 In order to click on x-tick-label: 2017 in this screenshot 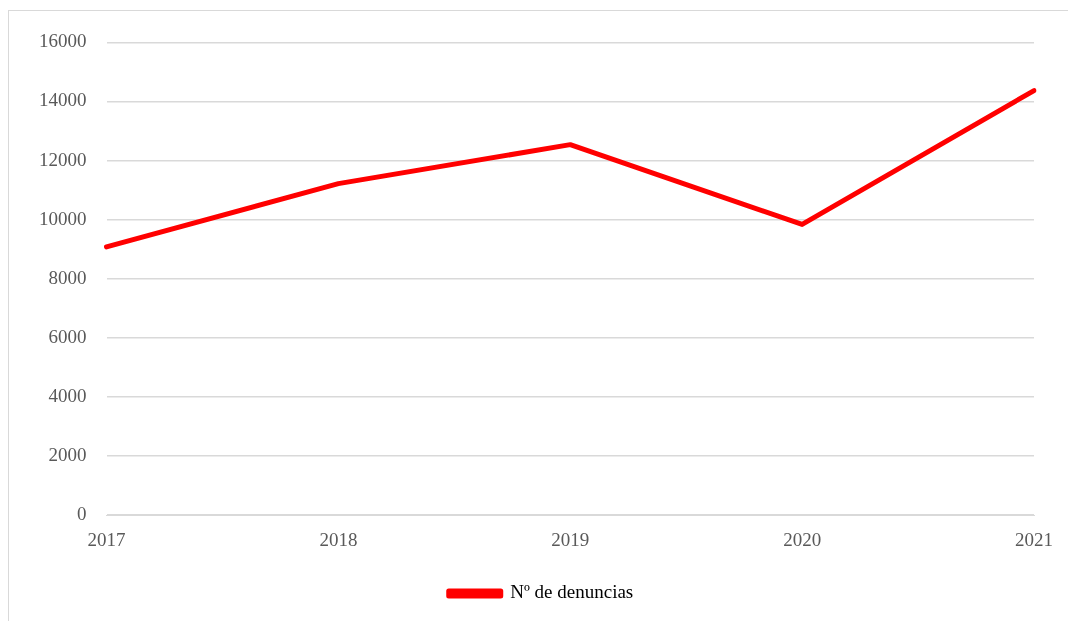, I will do `click(106, 539)`.